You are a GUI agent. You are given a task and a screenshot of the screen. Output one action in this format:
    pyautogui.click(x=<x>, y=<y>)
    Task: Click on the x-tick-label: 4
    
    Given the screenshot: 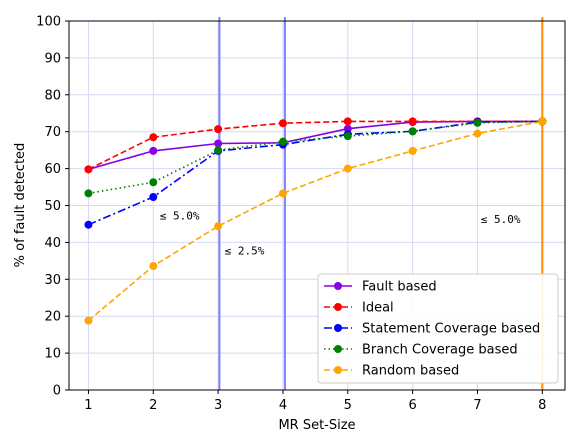 What is the action you would take?
    pyautogui.click(x=283, y=405)
    